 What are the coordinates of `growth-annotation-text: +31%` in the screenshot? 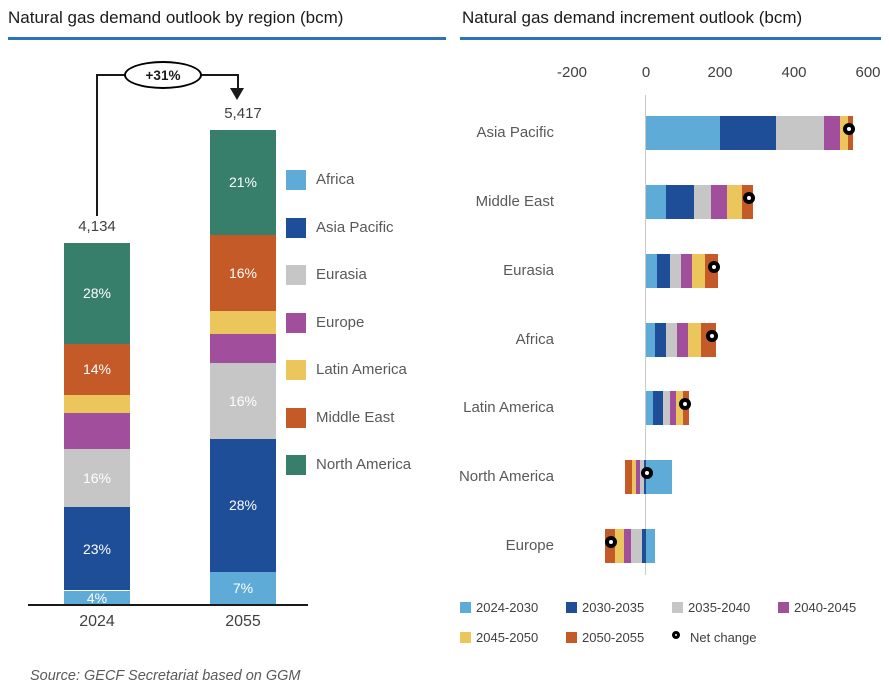 It's located at (163, 75).